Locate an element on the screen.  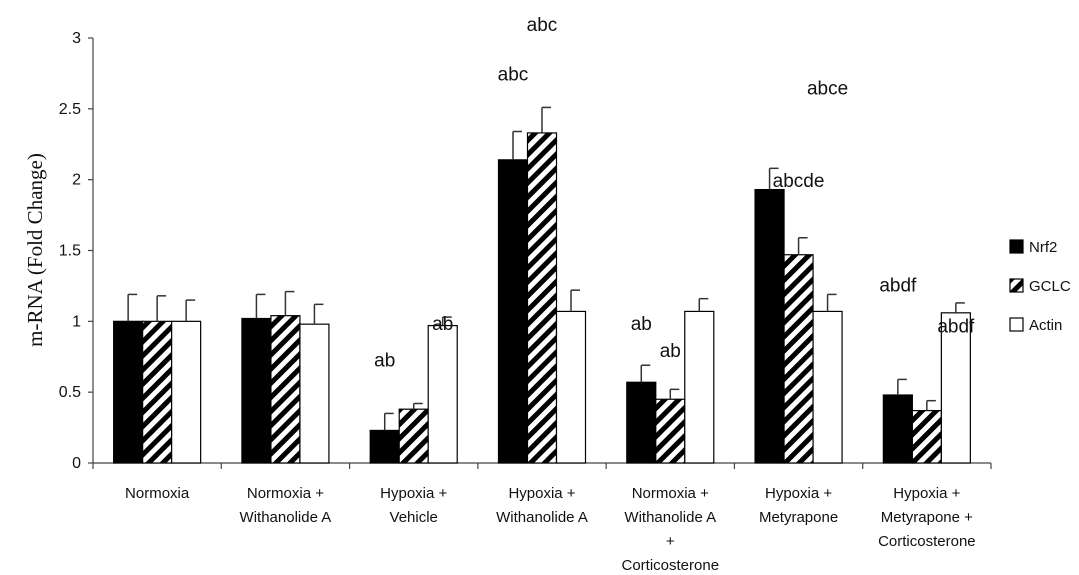
y-tick-label: 1 is located at coordinates (76, 321).